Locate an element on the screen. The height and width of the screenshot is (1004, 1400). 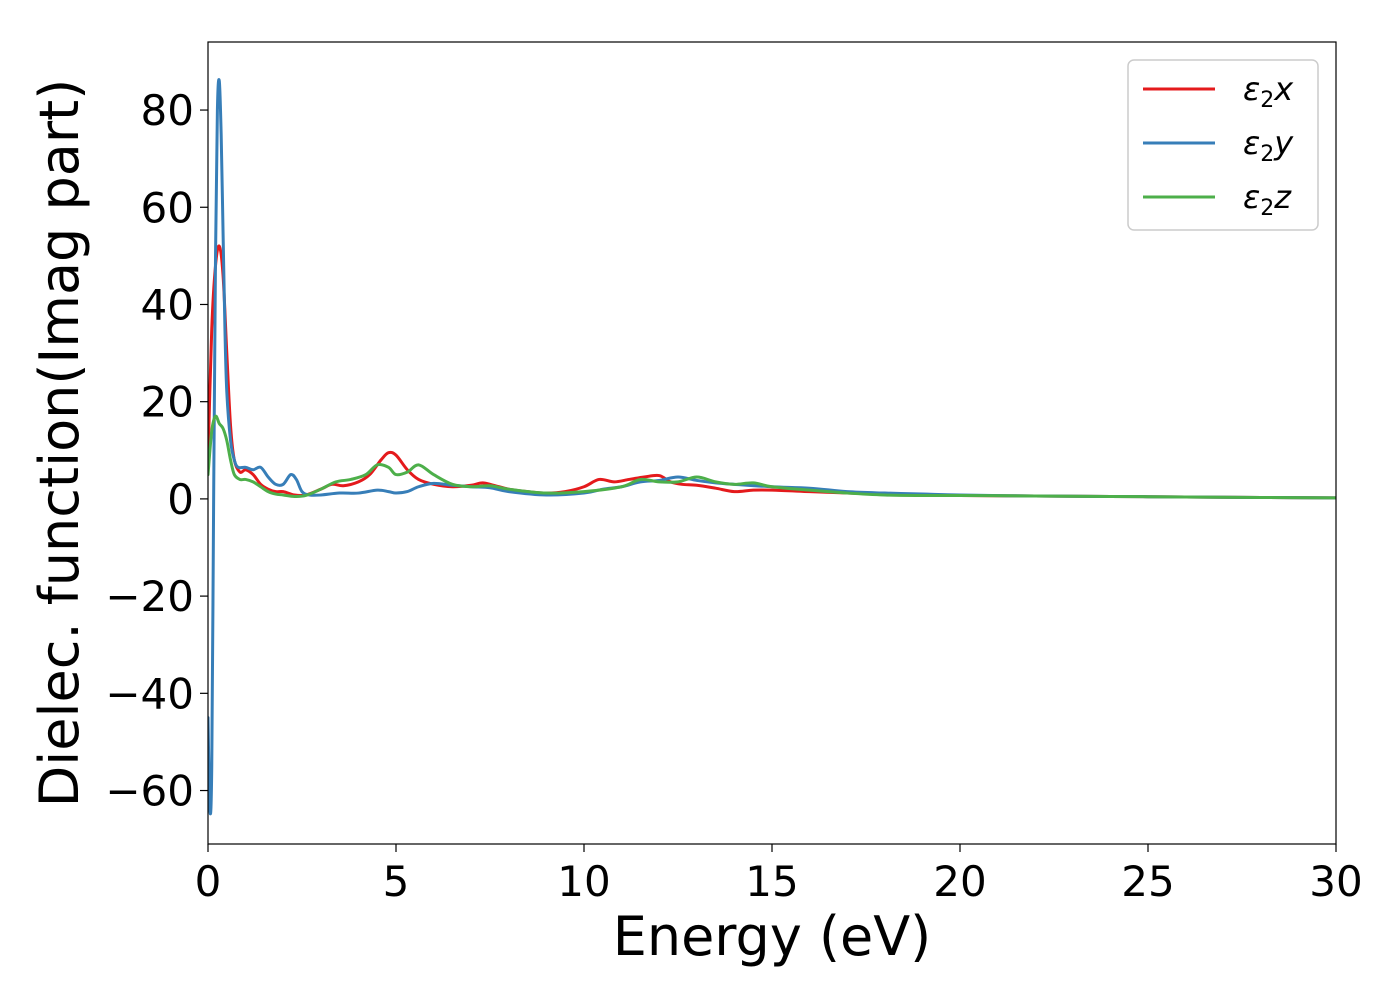
x-tick-label: 5 is located at coordinates (396, 881).